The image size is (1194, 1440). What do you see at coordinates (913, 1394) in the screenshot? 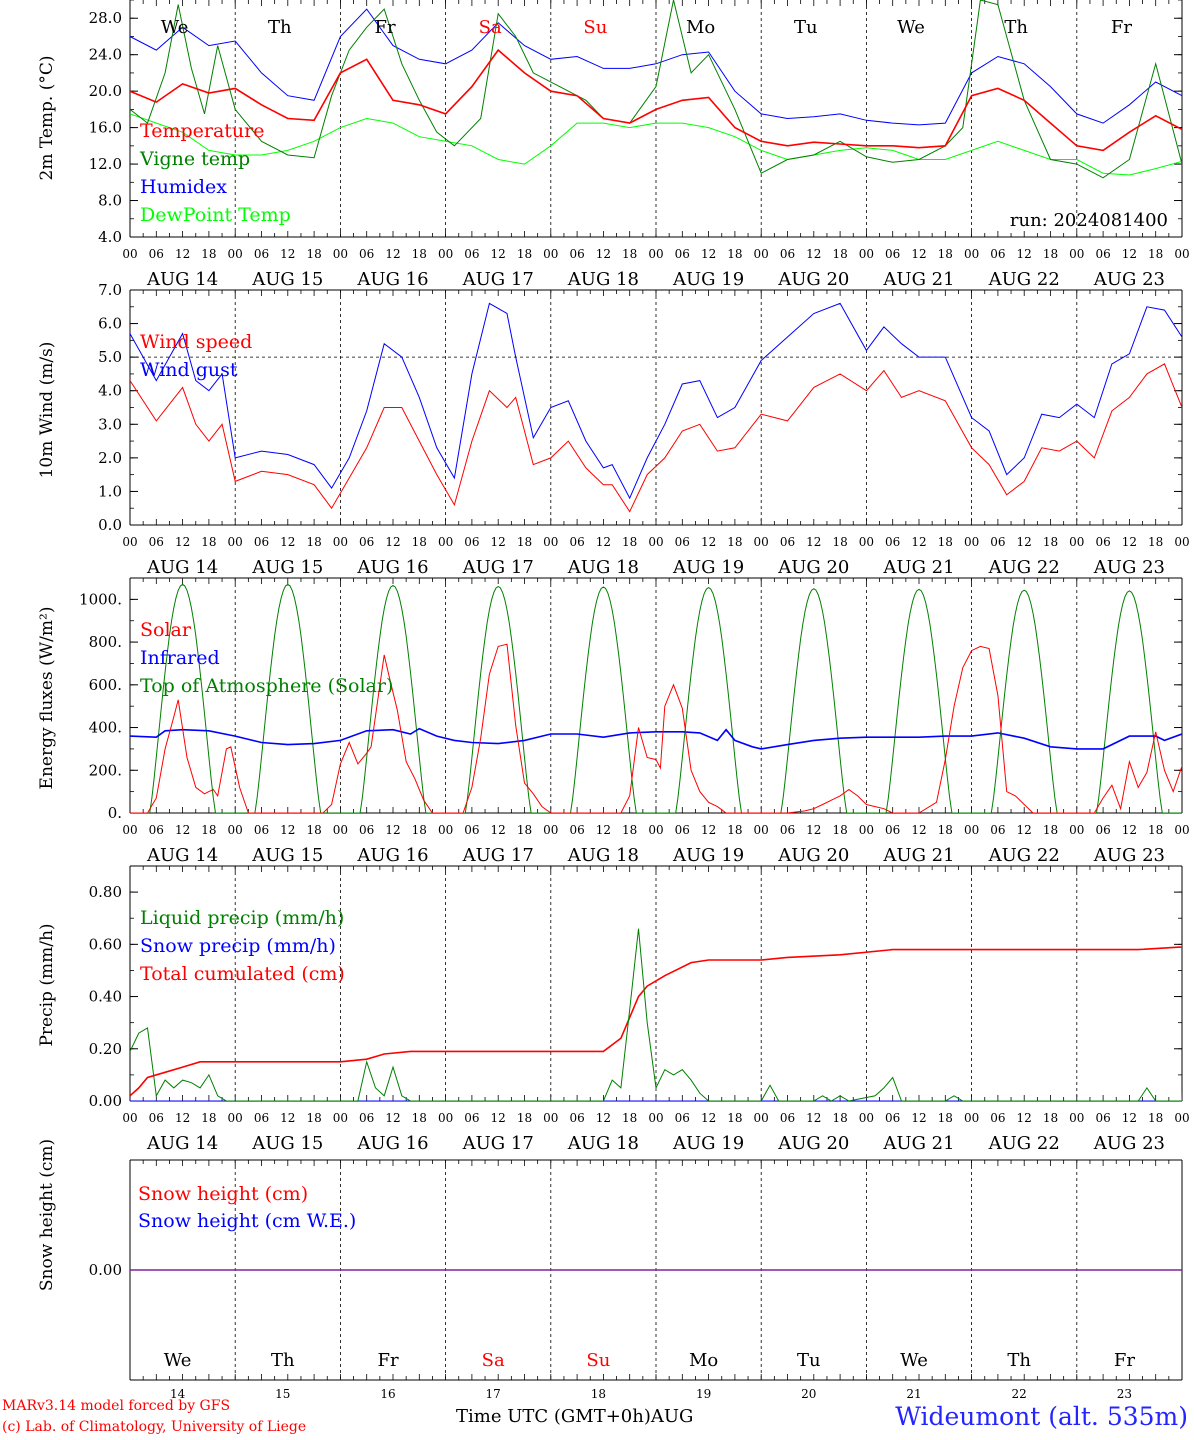
I see `day-number: 21` at bounding box center [913, 1394].